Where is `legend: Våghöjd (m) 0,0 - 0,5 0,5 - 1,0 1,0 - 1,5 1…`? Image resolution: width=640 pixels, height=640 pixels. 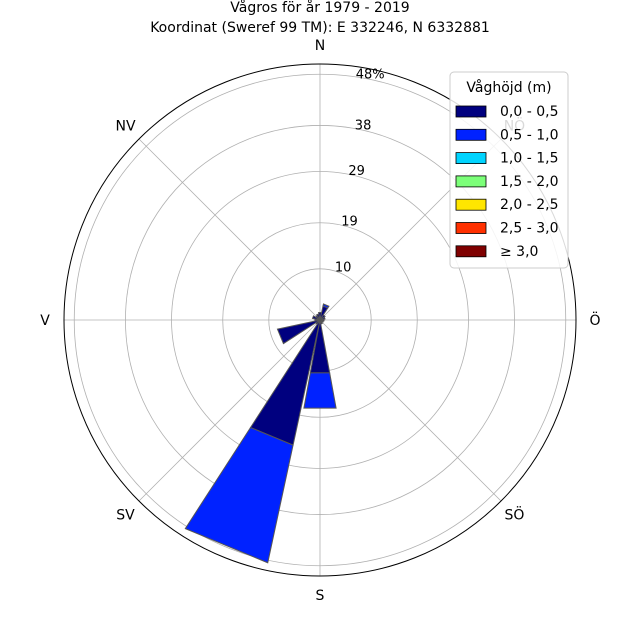
legend: Våghöjd (m) 0,0 - 0,5 0,5 - 1,0 1,0 - 1,5 1… is located at coordinates (509, 170).